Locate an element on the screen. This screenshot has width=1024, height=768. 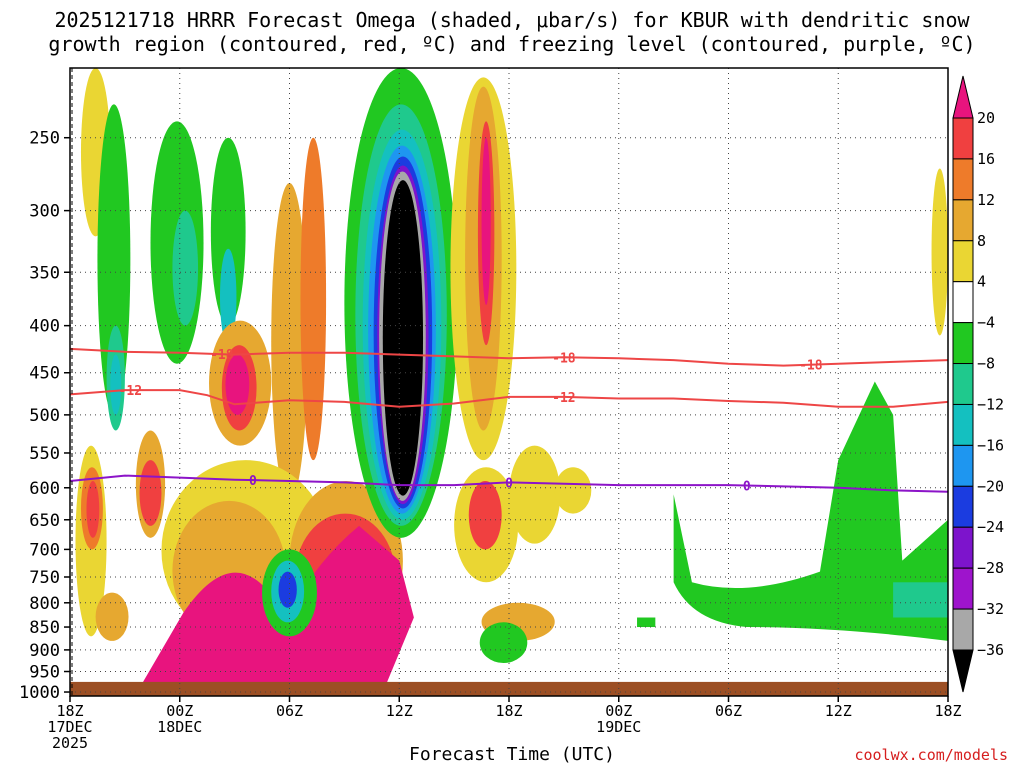
x-tick-label: 17DEC is located at coordinates (69, 727).